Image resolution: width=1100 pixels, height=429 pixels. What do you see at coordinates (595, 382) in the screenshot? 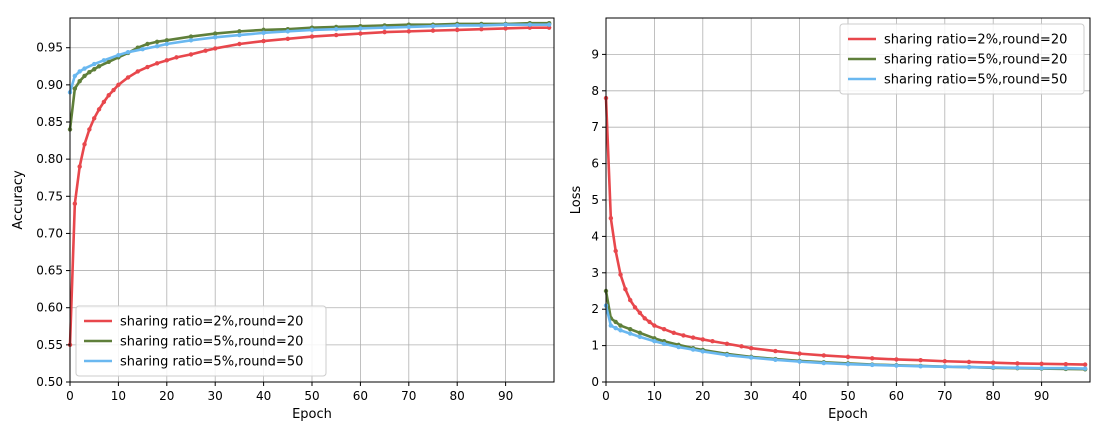
I see `y-tick-label: 0` at bounding box center [595, 382].